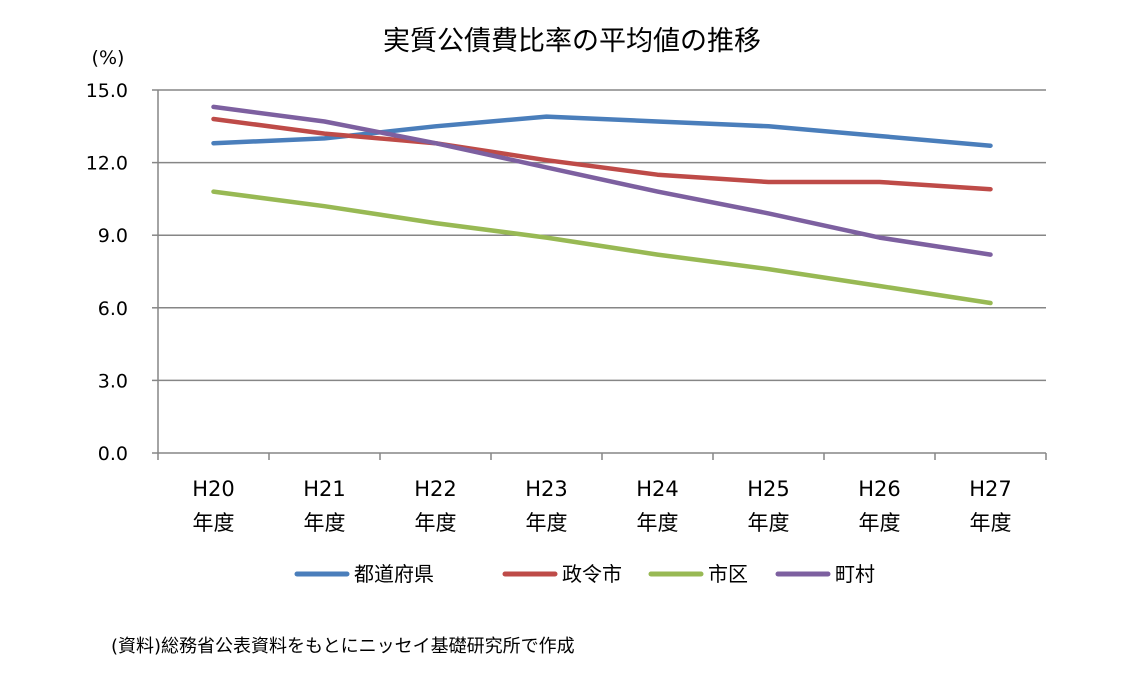  What do you see at coordinates (107, 272) in the screenshot?
I see `y-tick-labels: 0.0 3.0 6.0 9.0 12.0 15.0` at bounding box center [107, 272].